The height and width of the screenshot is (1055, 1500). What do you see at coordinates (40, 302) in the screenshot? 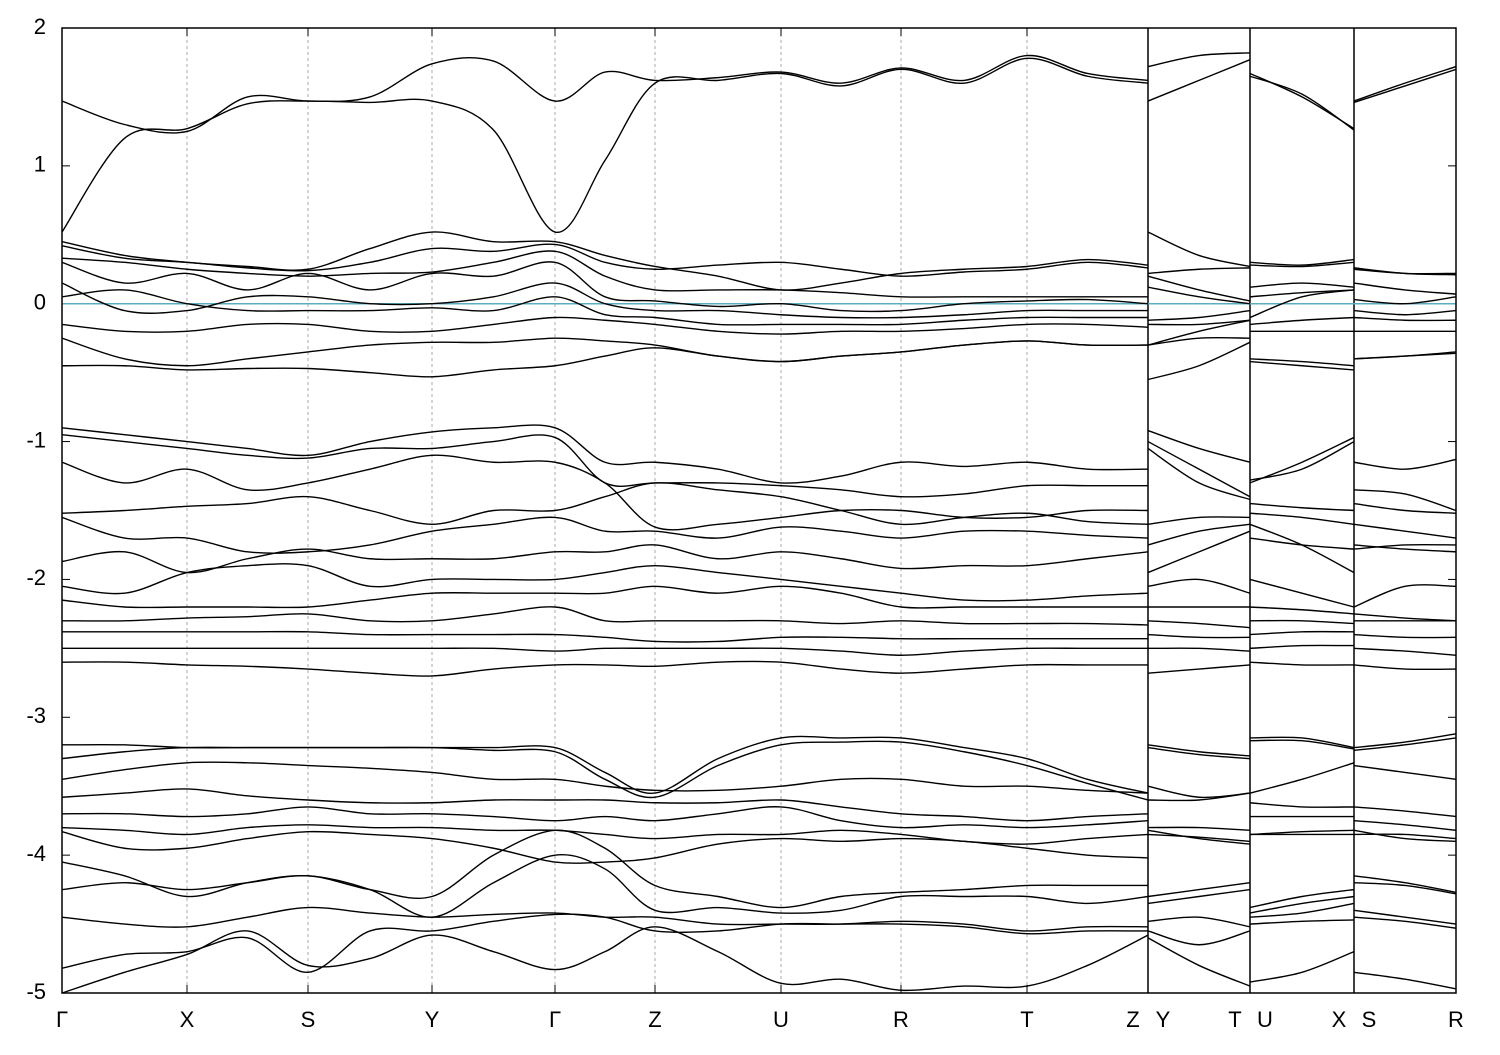
I see `y-tick-label: 0` at bounding box center [40, 302].